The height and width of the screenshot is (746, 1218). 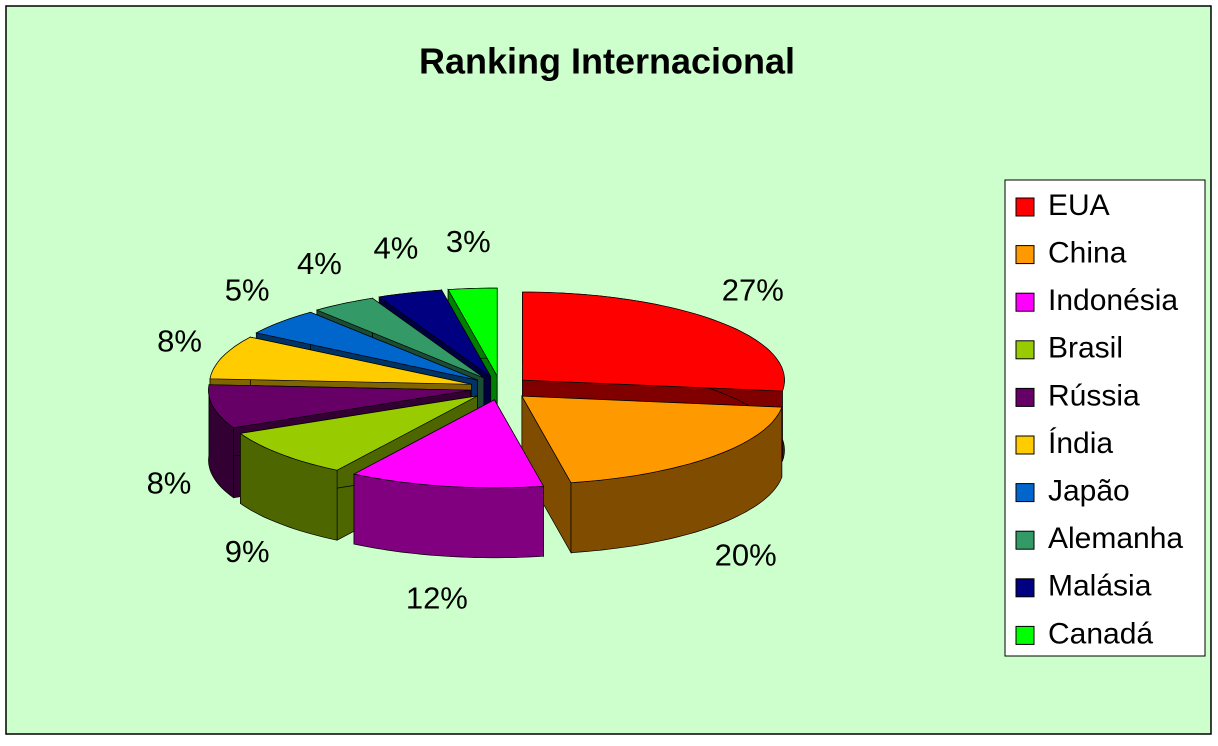 I want to click on chart-title: Ranking Internacional, so click(x=607, y=61).